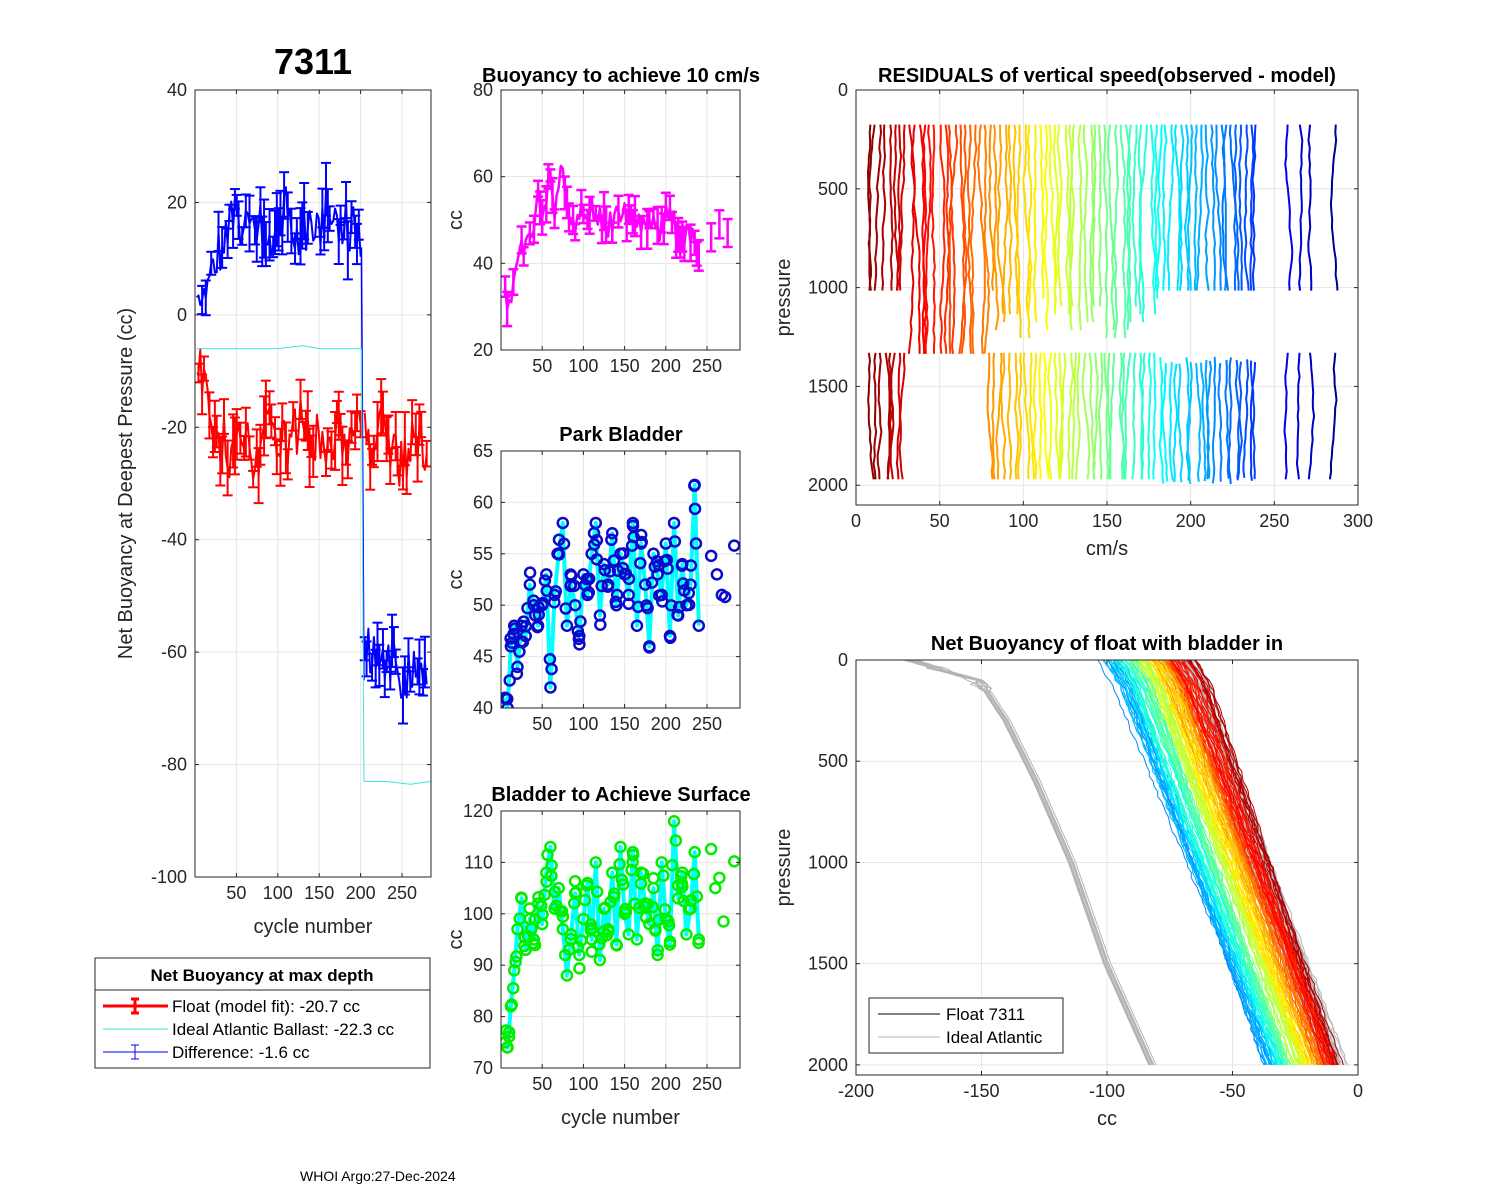 The image size is (1500, 1200). Describe the element at coordinates (940, 521) in the screenshot. I see `x-tick-label: 50` at that location.